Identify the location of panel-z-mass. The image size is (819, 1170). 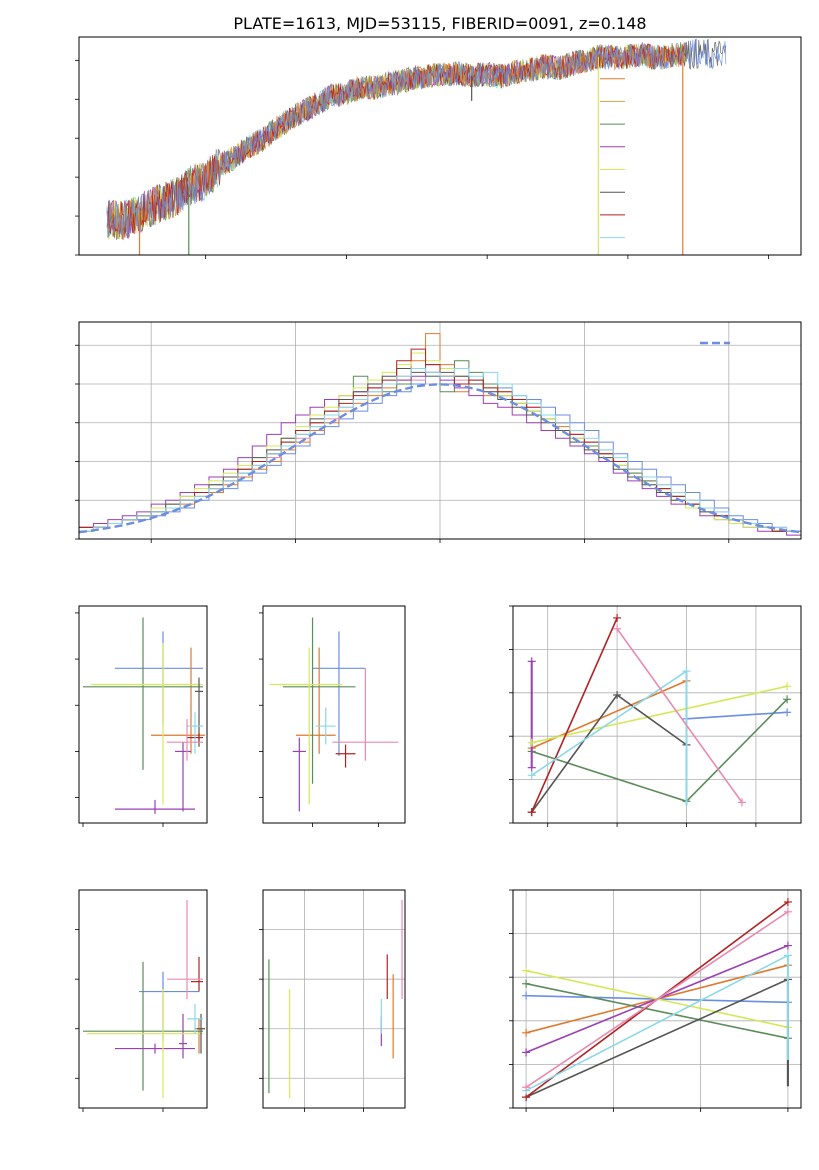
(141, 1000).